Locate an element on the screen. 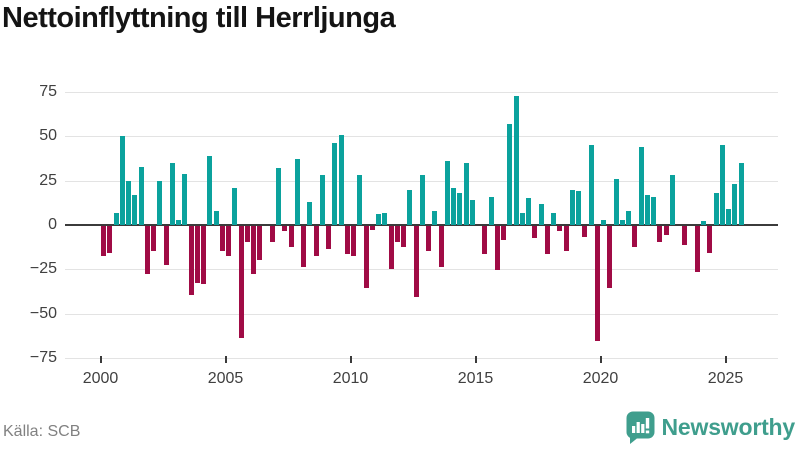 This screenshot has height=450, width=800. newsworthy-icon is located at coordinates (640, 427).